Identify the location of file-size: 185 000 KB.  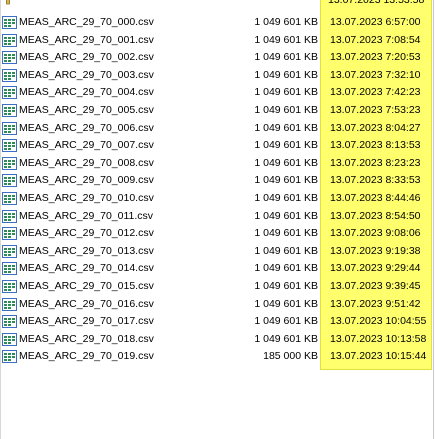
(290, 356).